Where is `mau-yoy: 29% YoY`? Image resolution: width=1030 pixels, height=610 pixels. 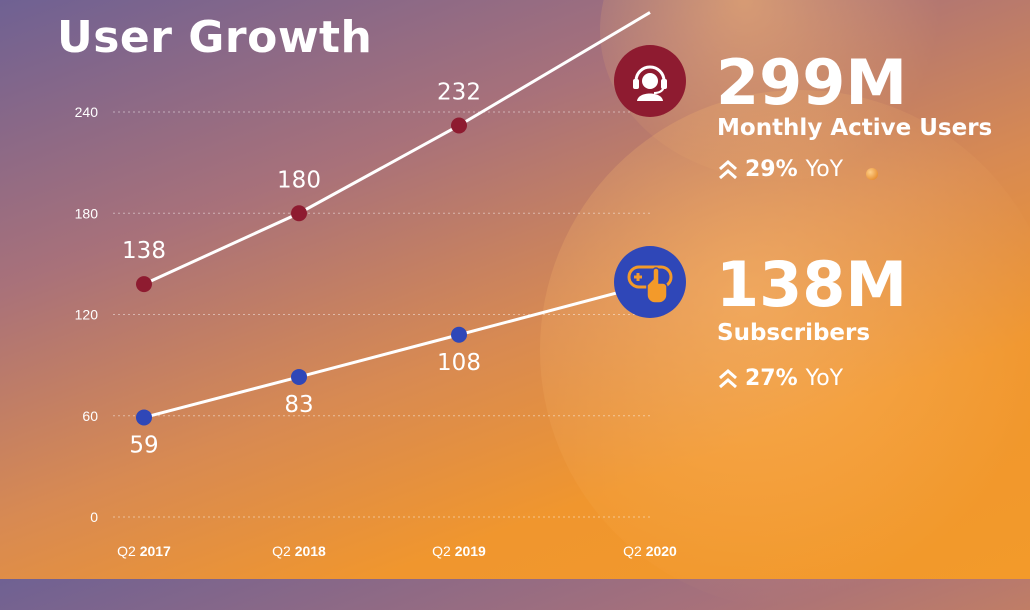
mau-yoy: 29% YoY is located at coordinates (780, 169).